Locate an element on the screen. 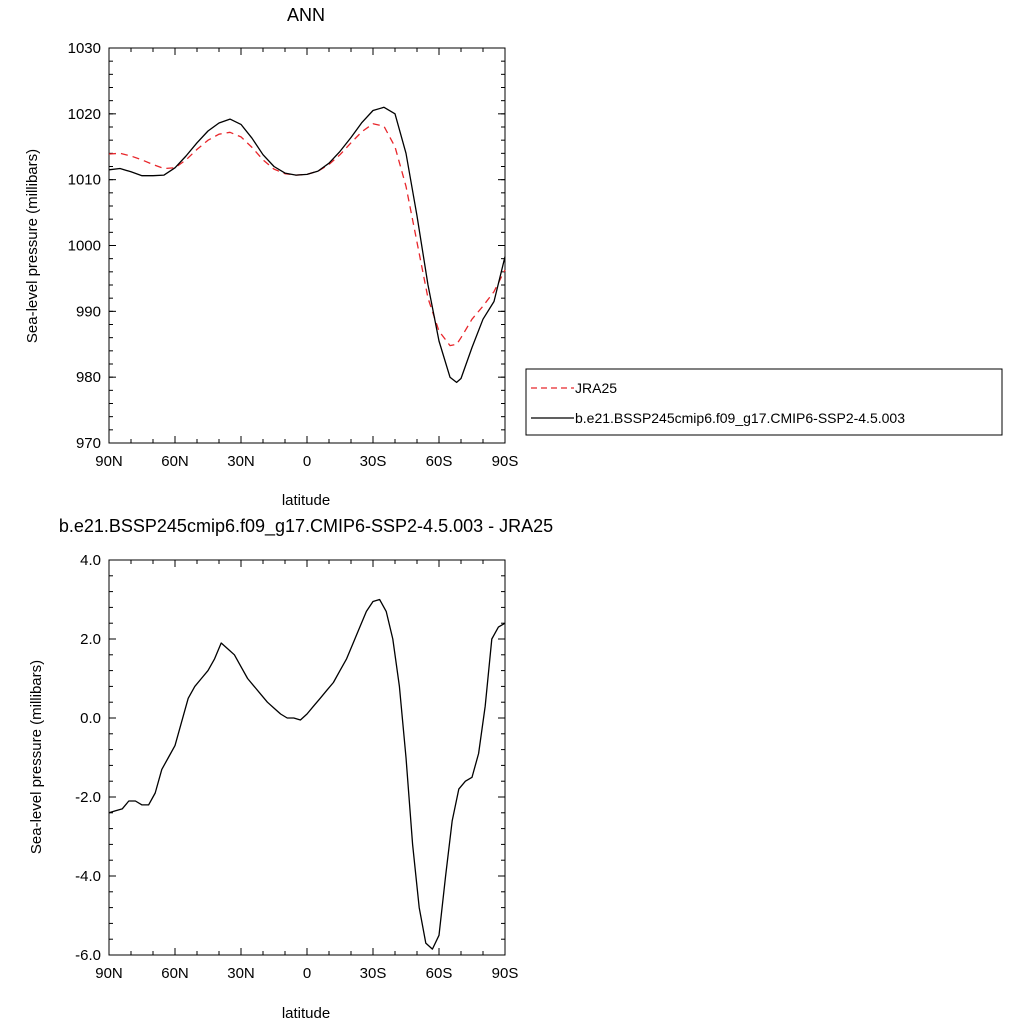 Image resolution: width=1024 pixels, height=1024 pixels. y-tick-label: 0.0 is located at coordinates (90, 718).